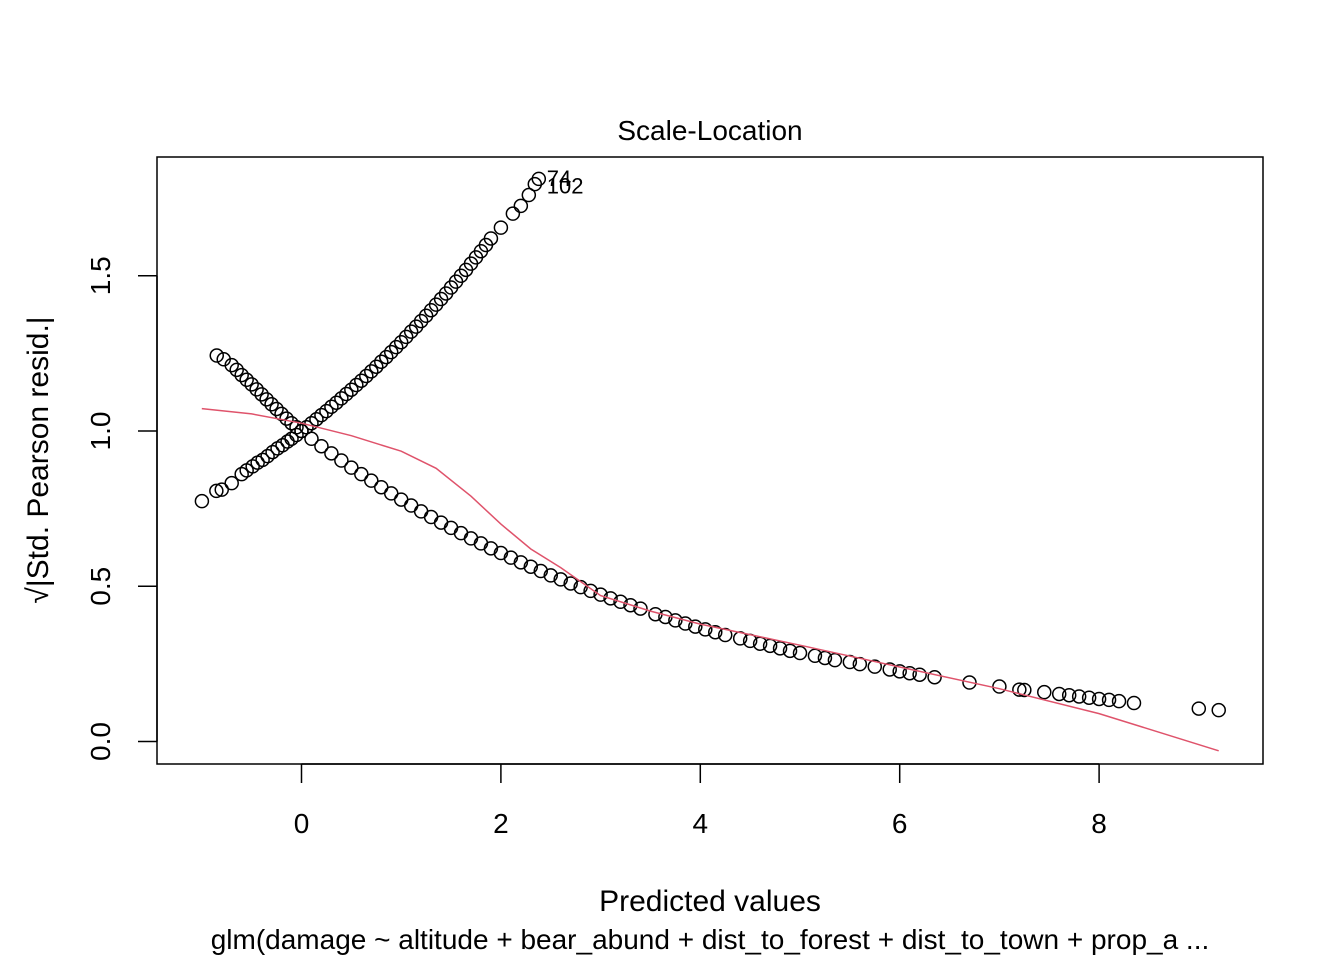 The image size is (1344, 960). Describe the element at coordinates (700, 801) in the screenshot. I see `x-axis: 0 2 4 6 8` at that location.